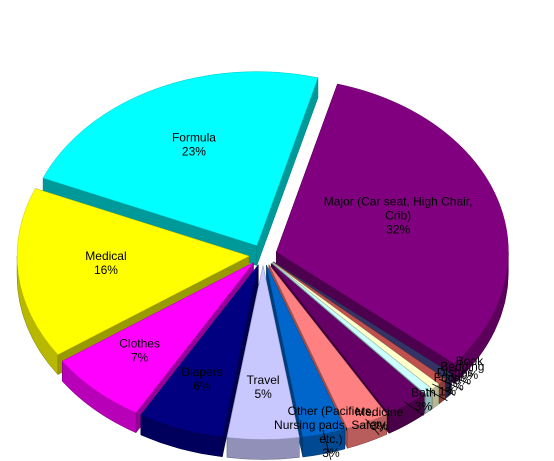  I want to click on leader-lines, so click(396, 416).